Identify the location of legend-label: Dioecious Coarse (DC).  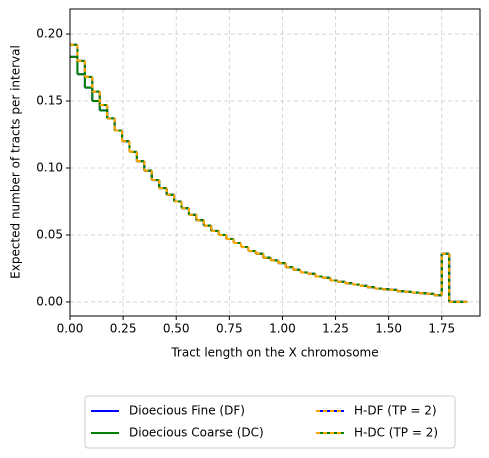
(196, 433).